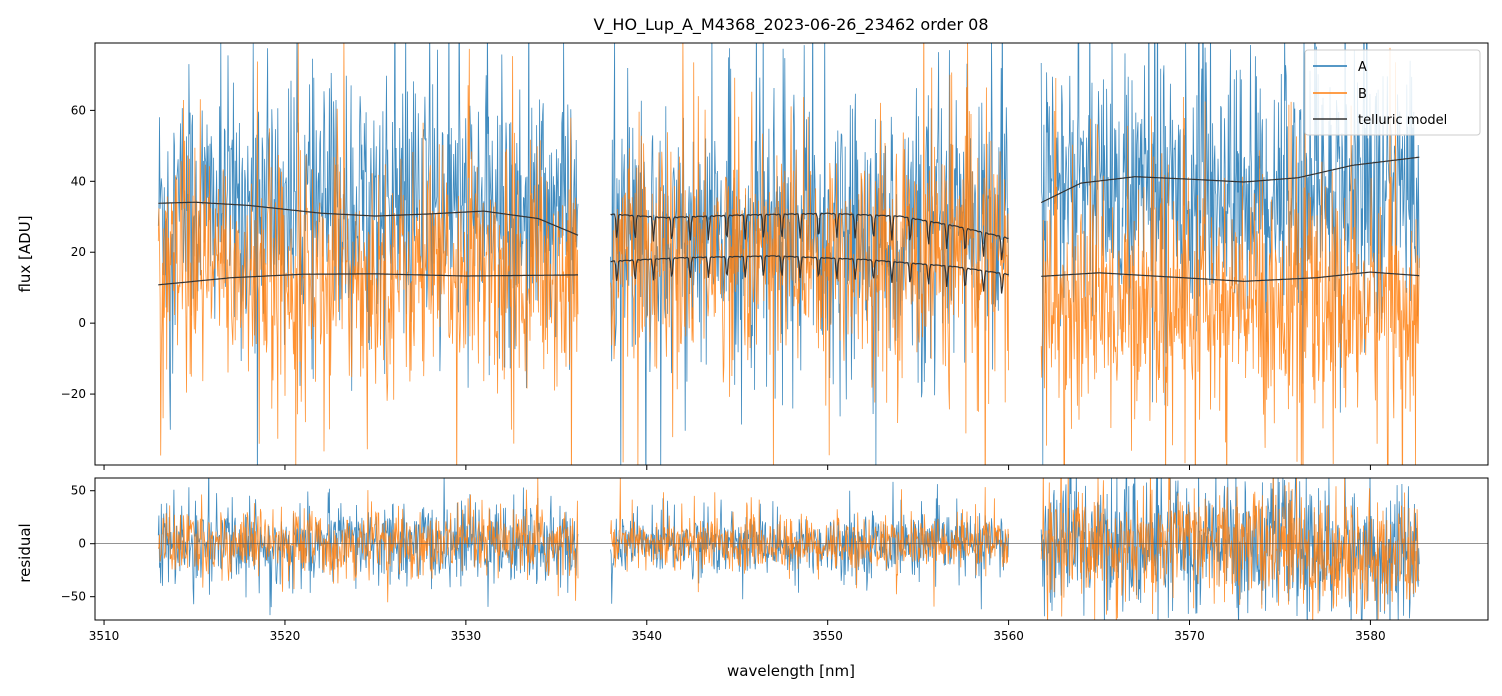  I want to click on legend-box, so click(1392, 92).